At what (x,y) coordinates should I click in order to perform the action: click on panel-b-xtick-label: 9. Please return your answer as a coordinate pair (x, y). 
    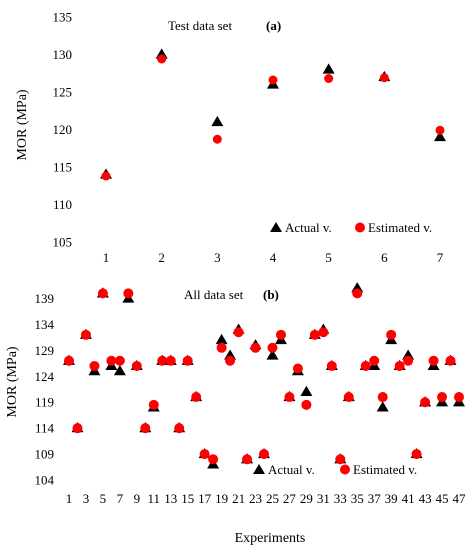
    Looking at the image, I should click on (137, 498).